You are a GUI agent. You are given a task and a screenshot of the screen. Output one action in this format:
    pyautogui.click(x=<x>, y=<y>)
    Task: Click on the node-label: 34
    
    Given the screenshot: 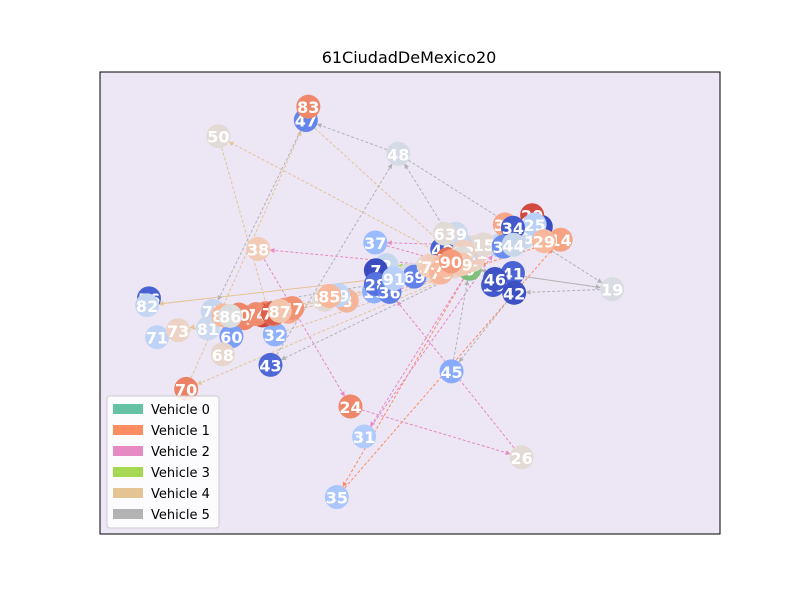 What is the action you would take?
    pyautogui.click(x=513, y=228)
    